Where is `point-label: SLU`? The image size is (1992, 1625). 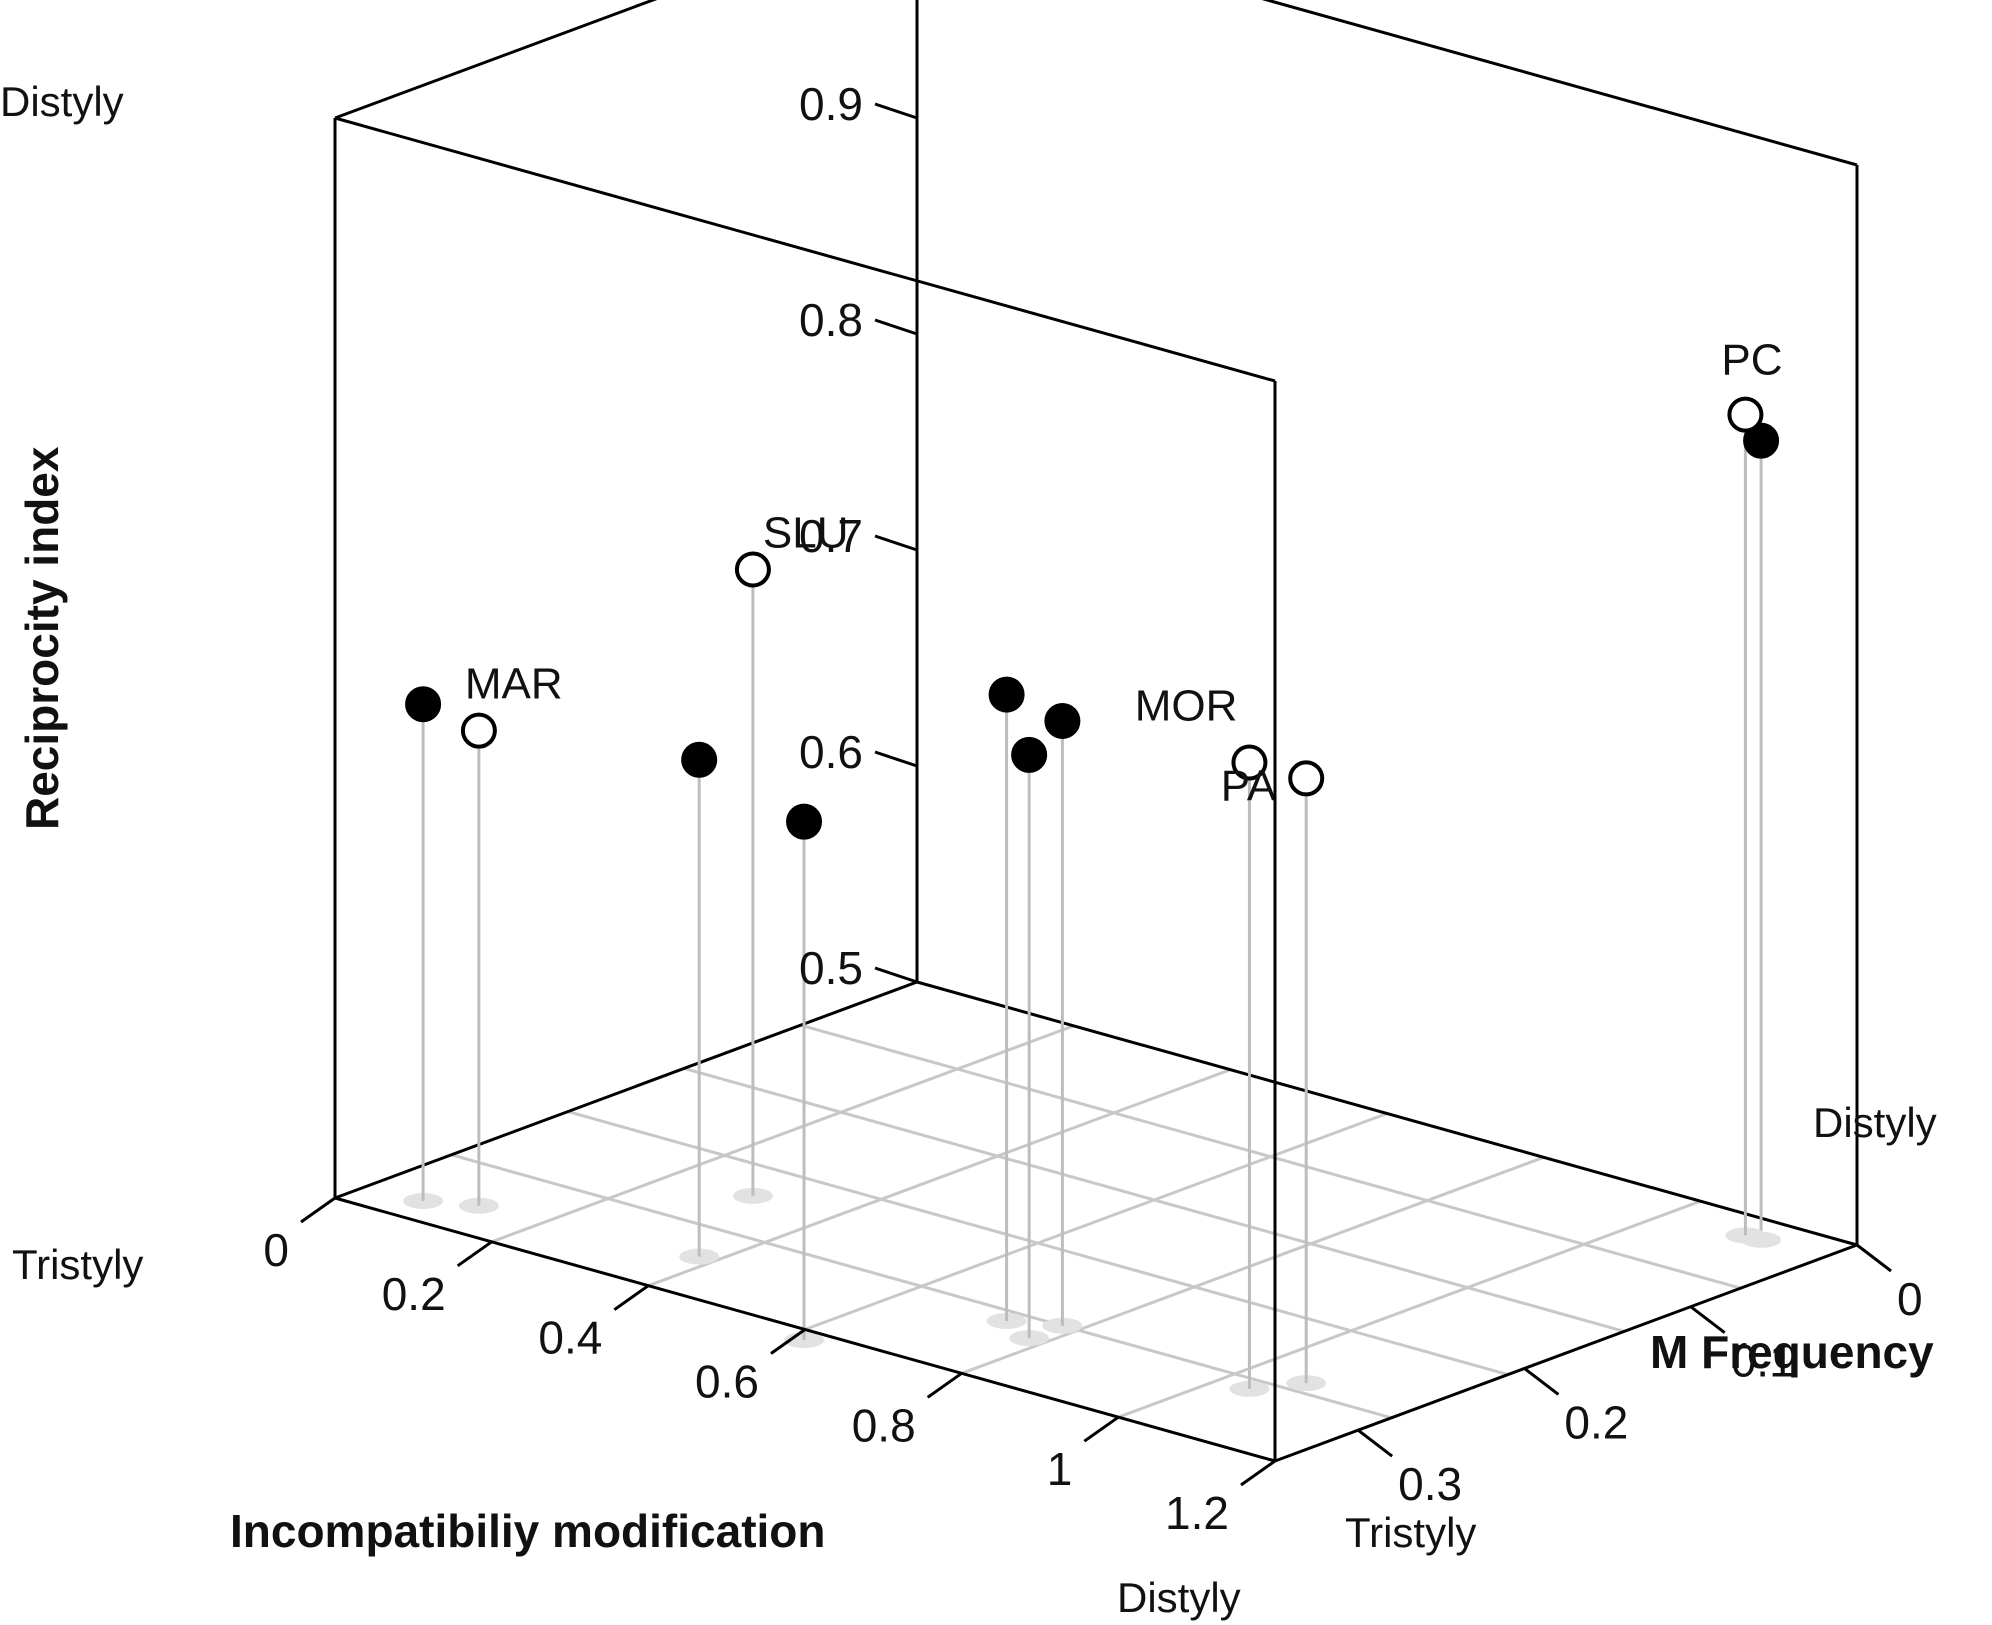 point-label: SLU is located at coordinates (806, 532).